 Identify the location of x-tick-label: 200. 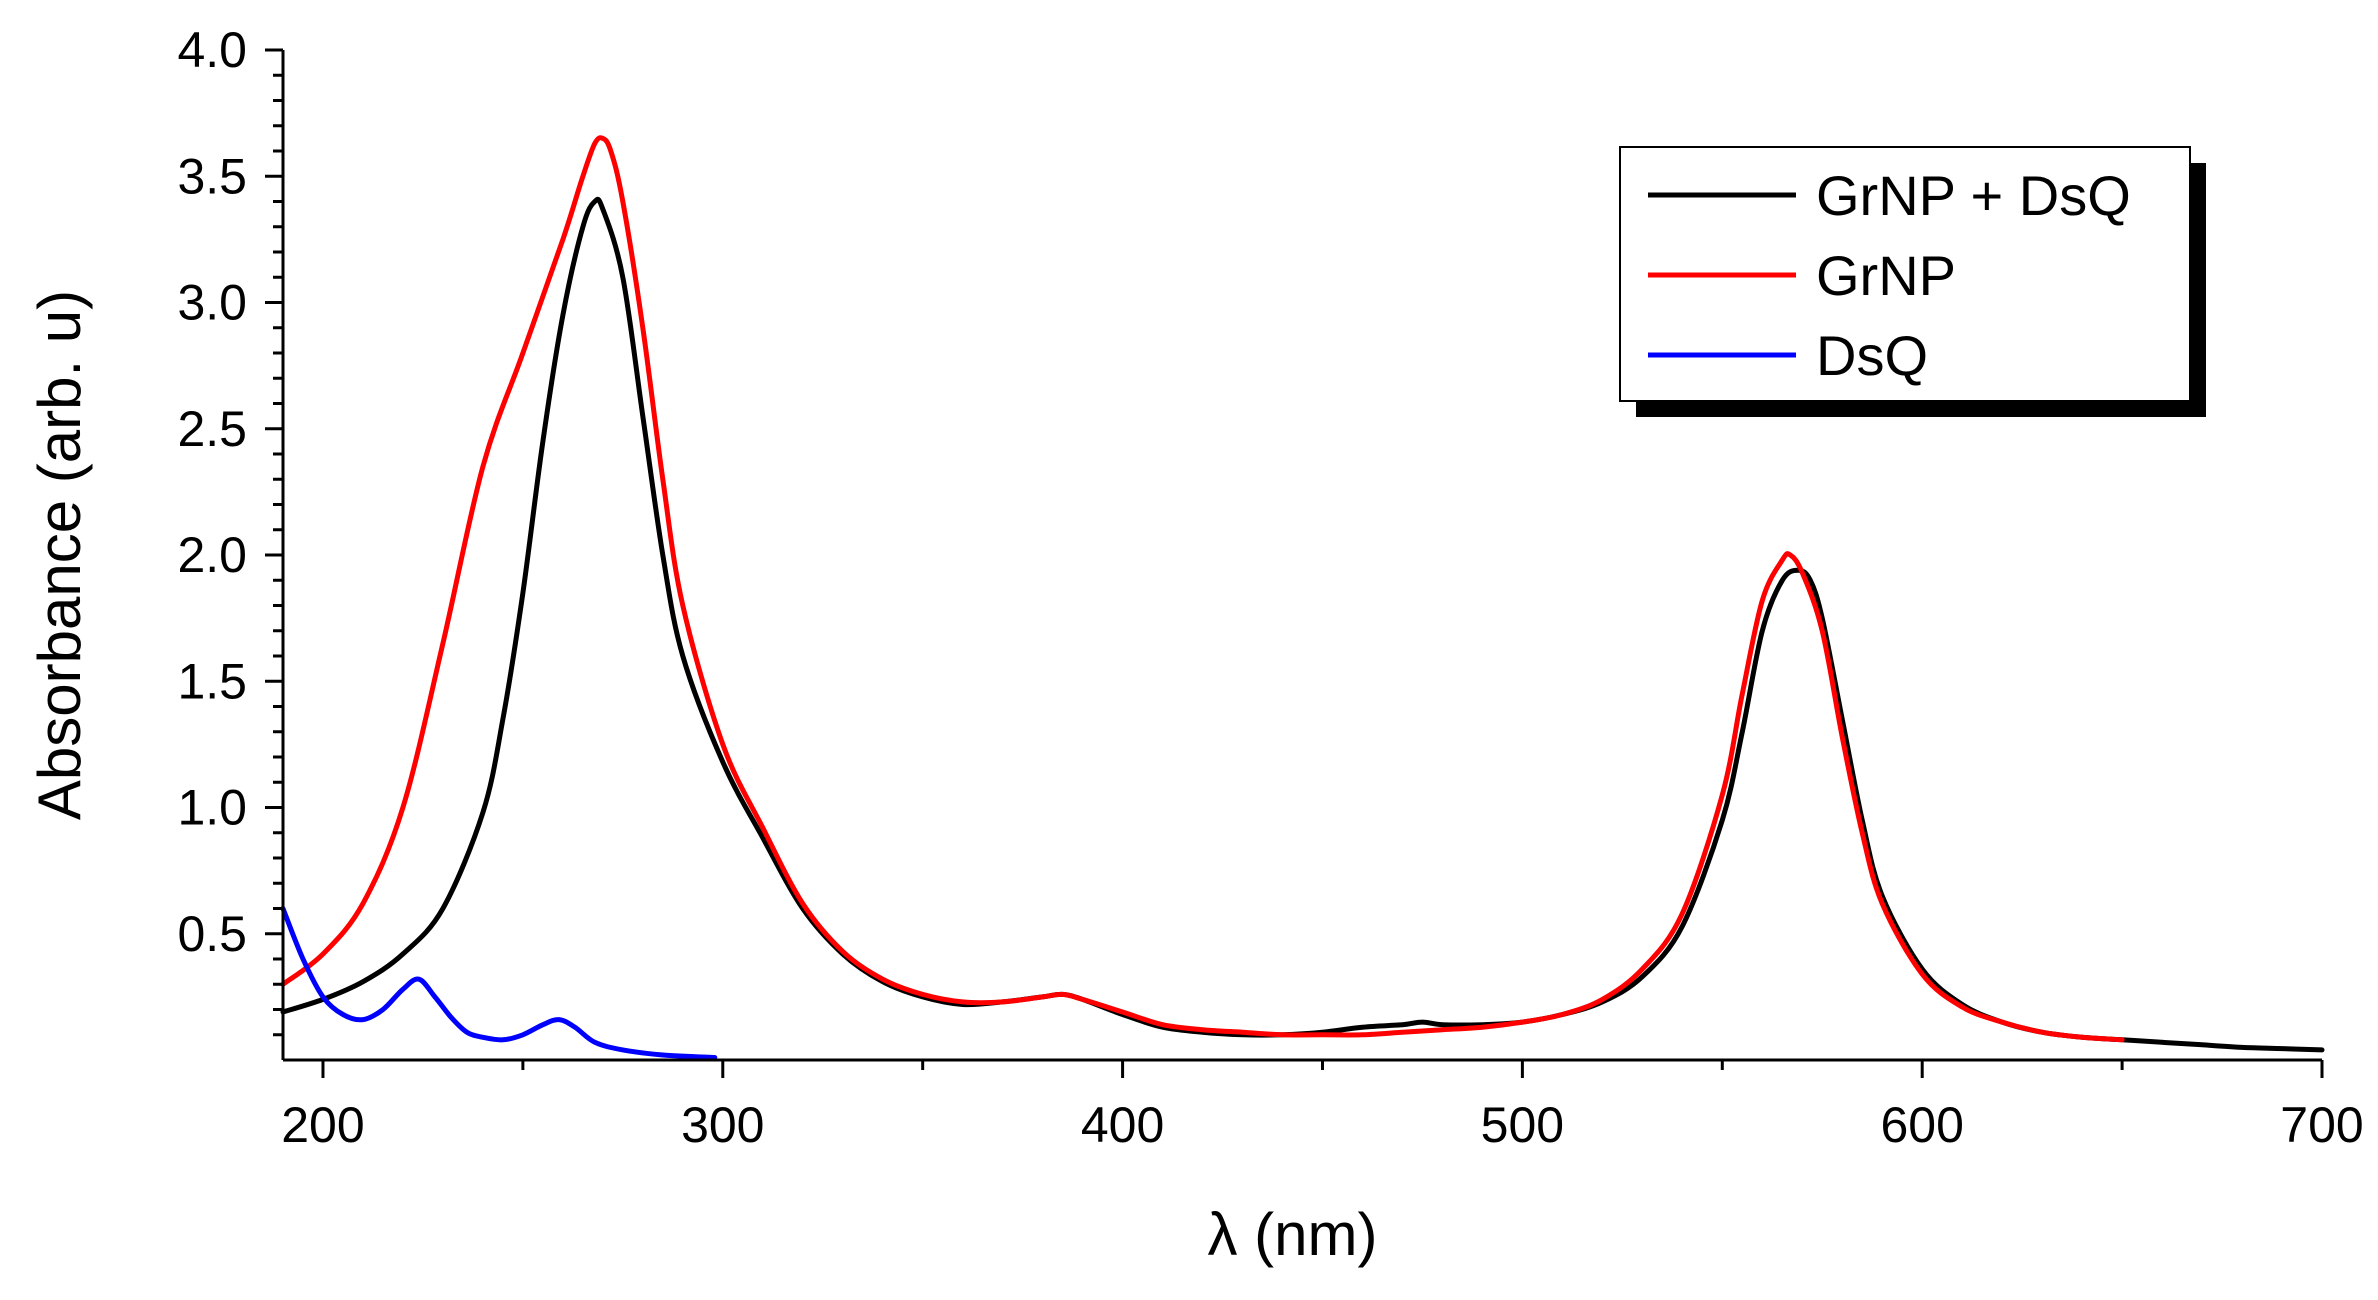
(322, 1125).